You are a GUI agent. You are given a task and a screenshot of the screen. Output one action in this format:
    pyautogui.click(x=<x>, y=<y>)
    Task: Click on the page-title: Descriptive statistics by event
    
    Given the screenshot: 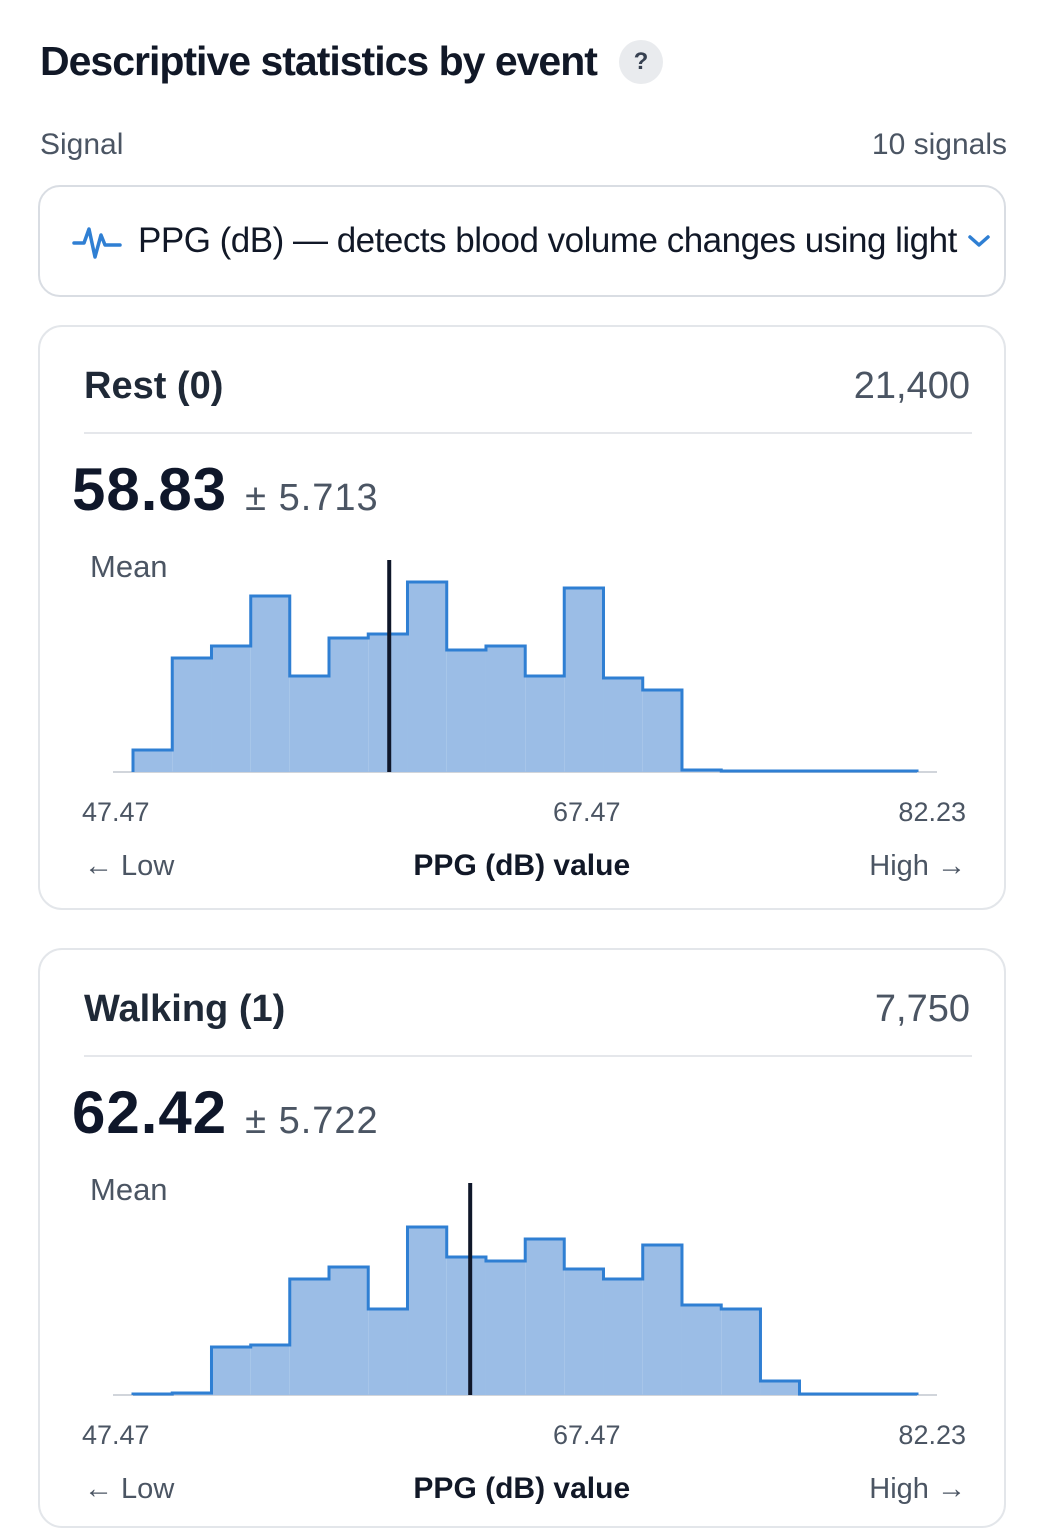 What is the action you would take?
    pyautogui.click(x=319, y=61)
    